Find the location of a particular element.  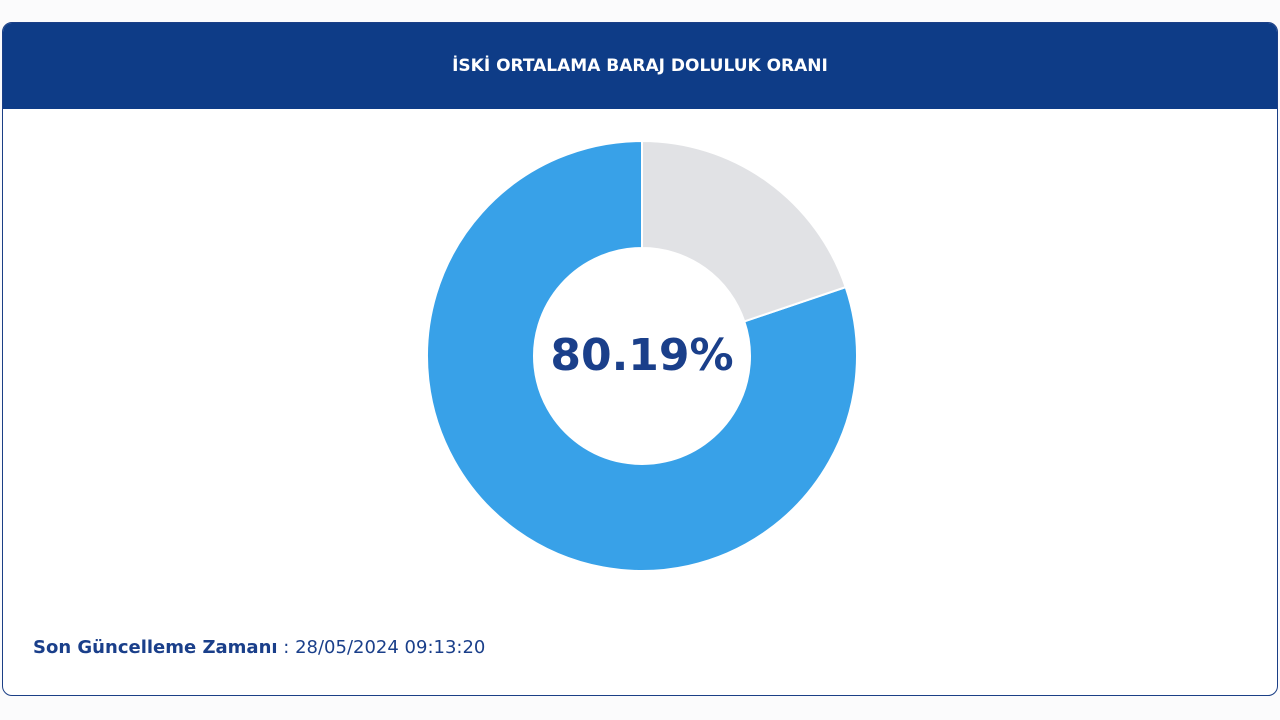

update-label: Son Güncelleme Zamanı is located at coordinates (155, 647).